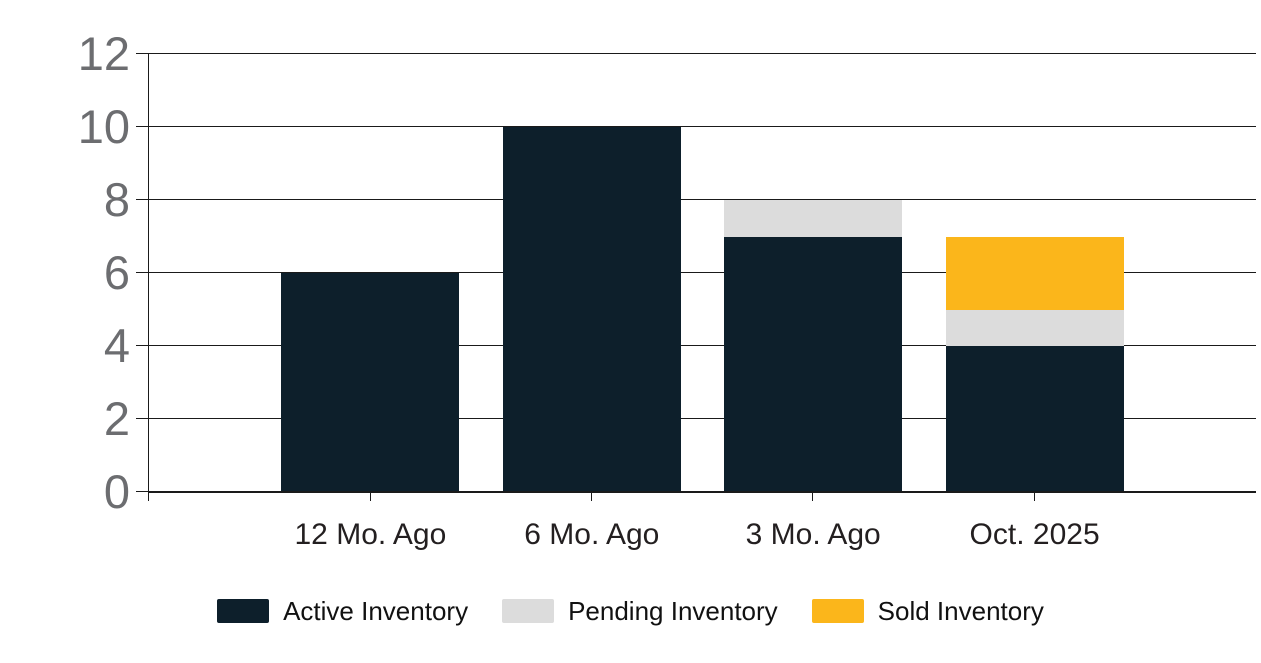 The image size is (1261, 663). Describe the element at coordinates (370, 534) in the screenshot. I see `x-category-label: 12 Mo. Ago` at that location.